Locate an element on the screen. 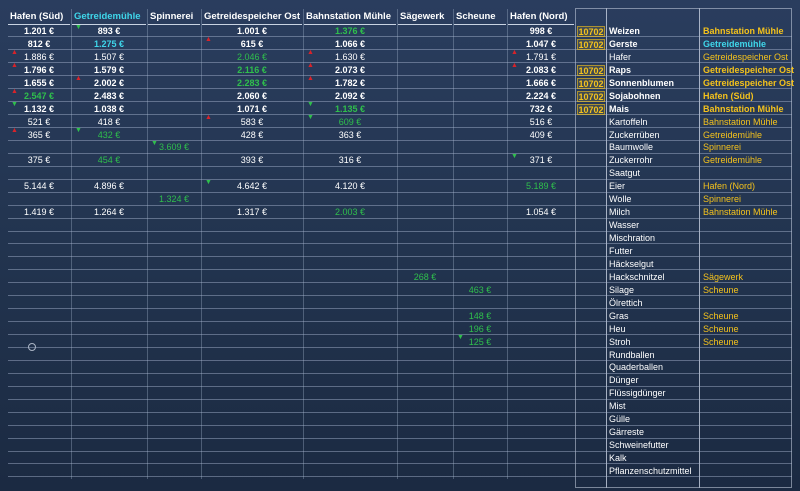 The height and width of the screenshot is (491, 800). price-cell: 1.324 € is located at coordinates (174, 199).